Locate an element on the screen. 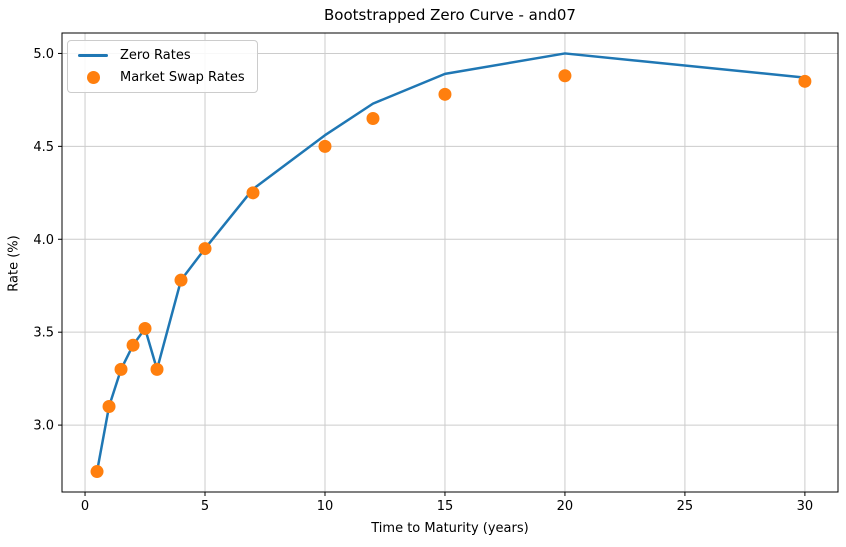  x-tick-label: 15 is located at coordinates (445, 506).